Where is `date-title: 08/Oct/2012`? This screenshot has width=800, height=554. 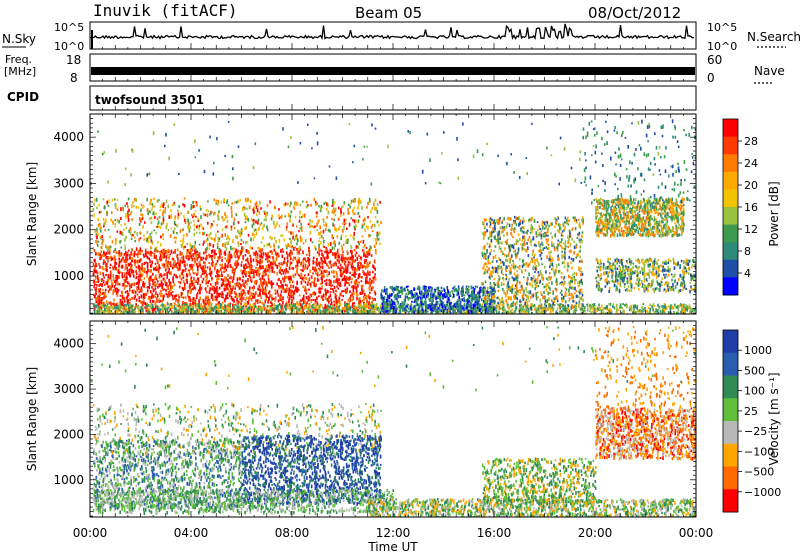 date-title: 08/Oct/2012 is located at coordinates (634, 13).